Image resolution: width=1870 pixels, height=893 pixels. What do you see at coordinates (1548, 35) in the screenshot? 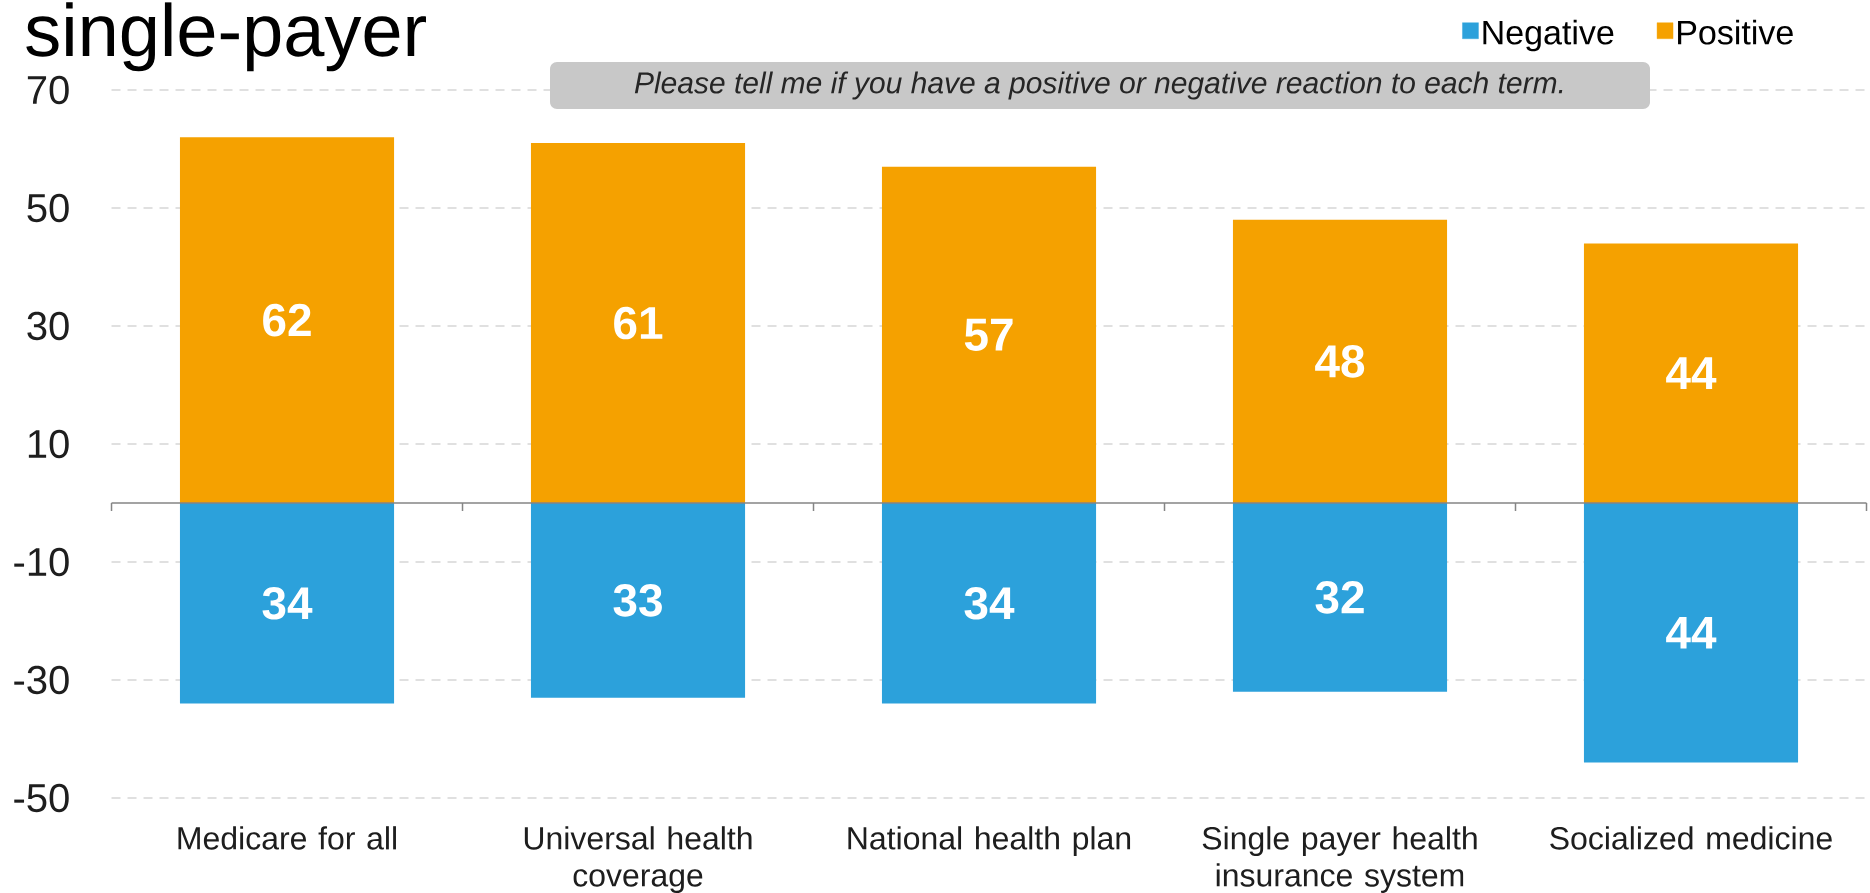
I see `legend-label: Negative` at bounding box center [1548, 35].